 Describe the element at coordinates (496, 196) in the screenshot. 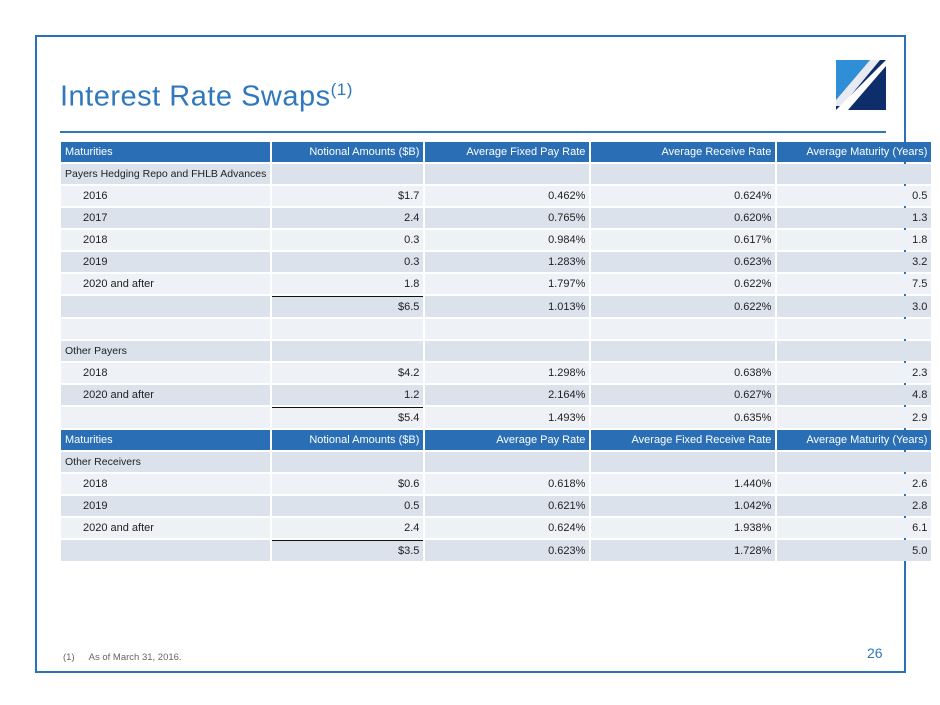

I see `table-row: 2016 $1.7 0.462% 0.624% 0.5` at that location.